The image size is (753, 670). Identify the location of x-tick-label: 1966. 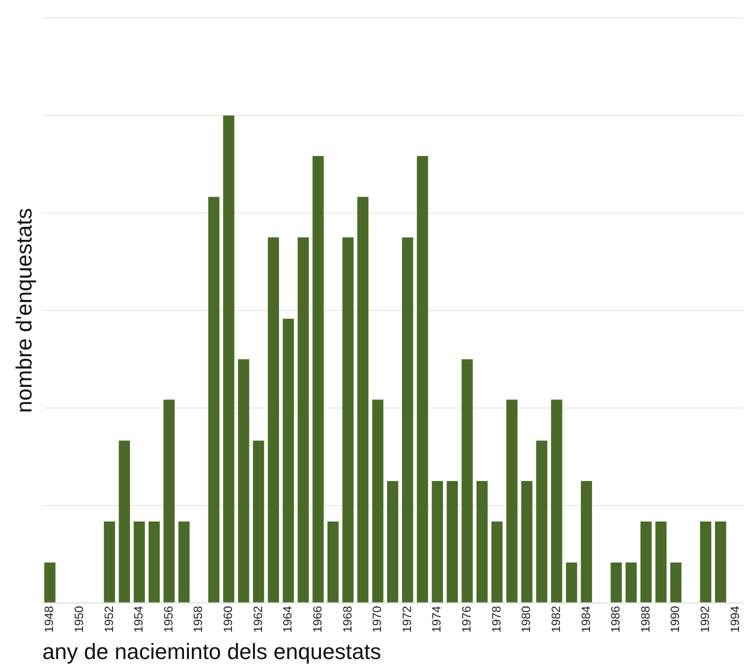
(317, 619).